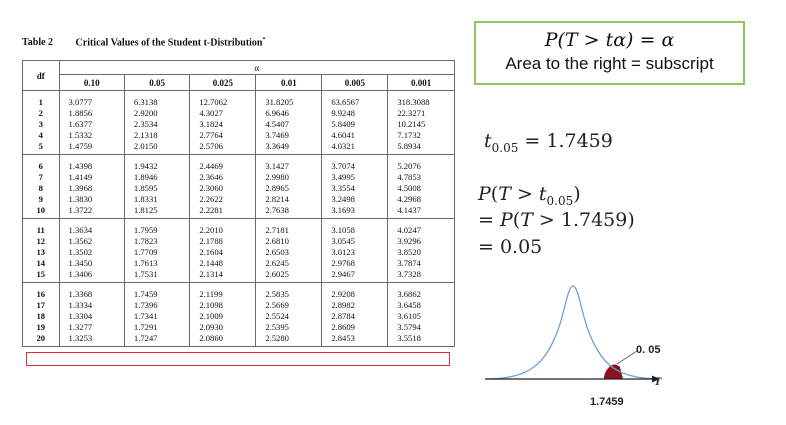 The height and width of the screenshot is (425, 786). I want to click on critical-value: 1.6377, so click(80, 124).